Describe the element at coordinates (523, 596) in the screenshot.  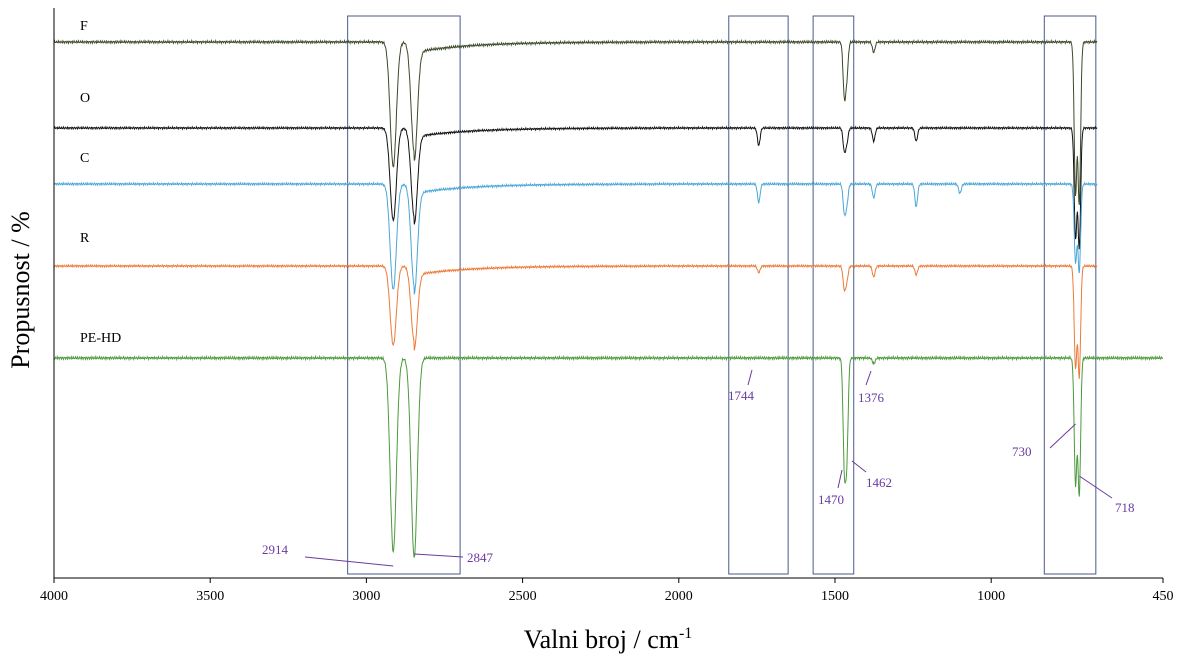
I see `x-tick-label: 2500` at that location.